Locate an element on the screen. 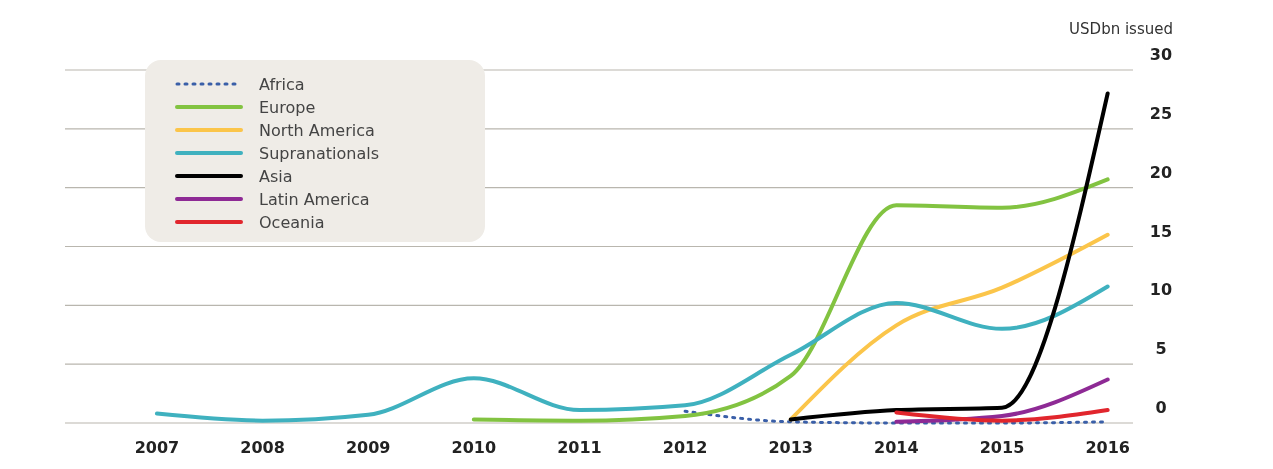 The height and width of the screenshot is (469, 1273). x-tick-label: 2016 is located at coordinates (1107, 447).